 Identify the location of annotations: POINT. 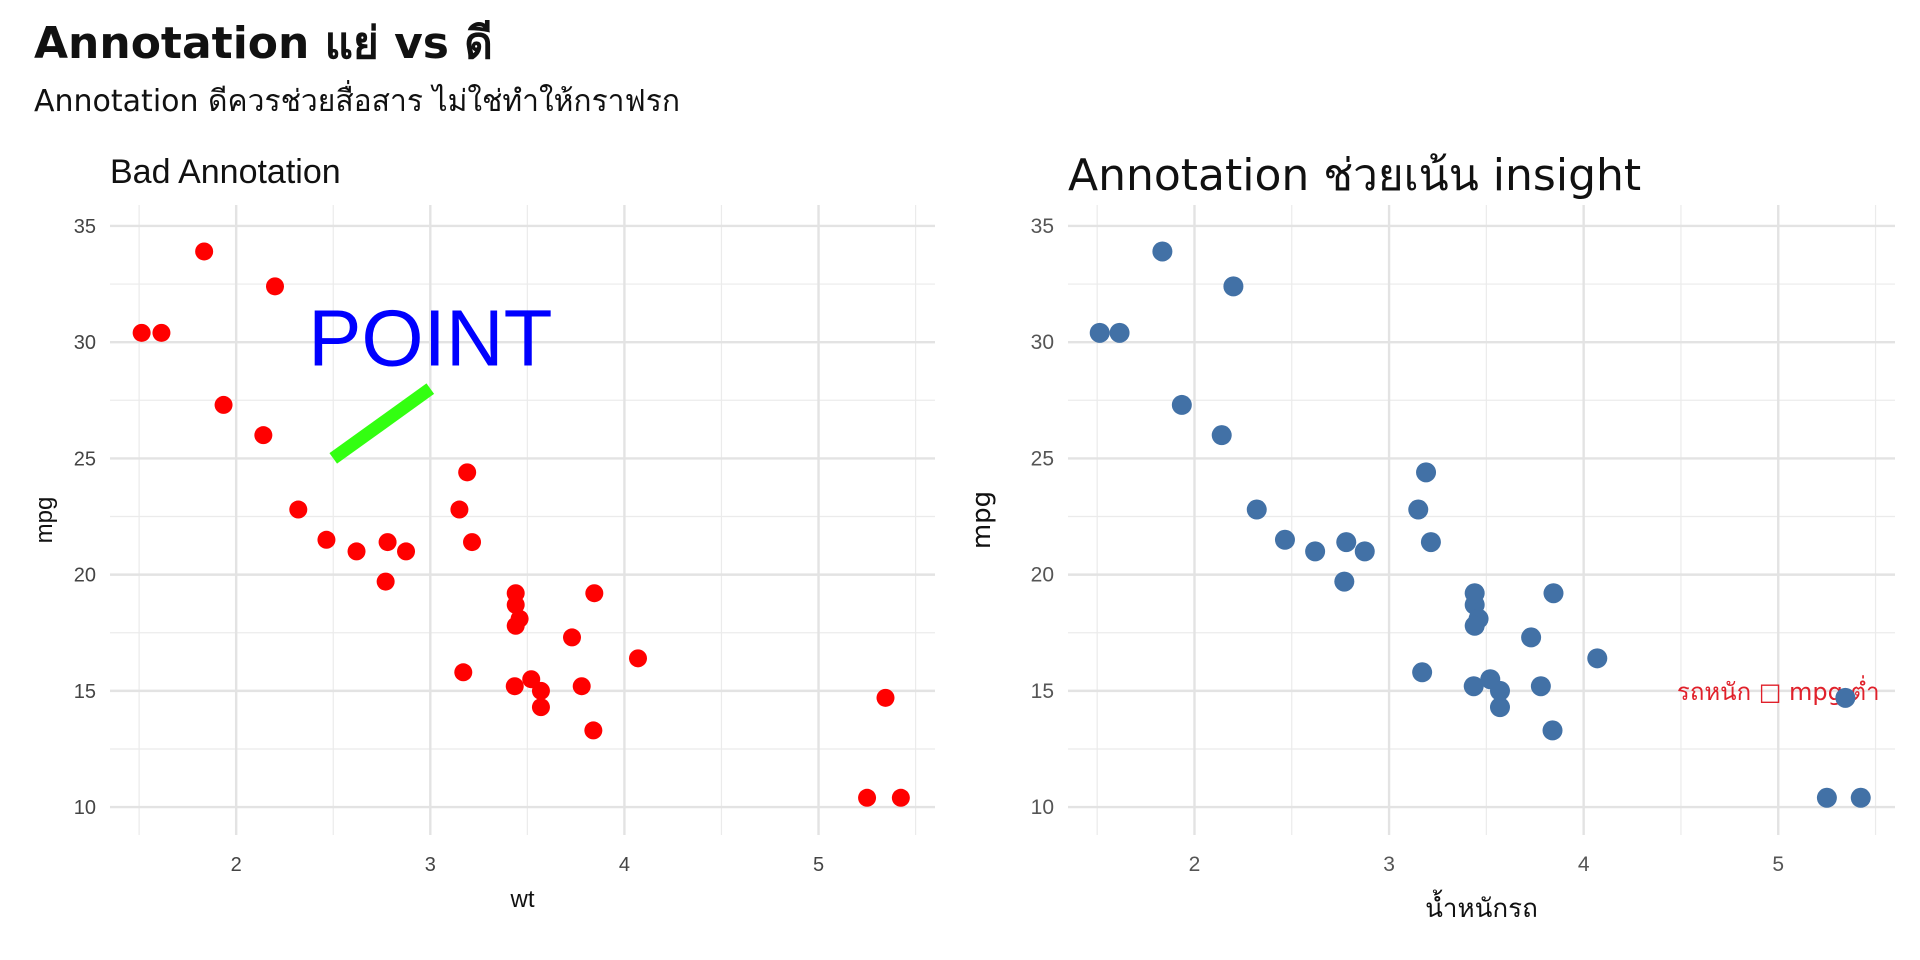
(430, 378).